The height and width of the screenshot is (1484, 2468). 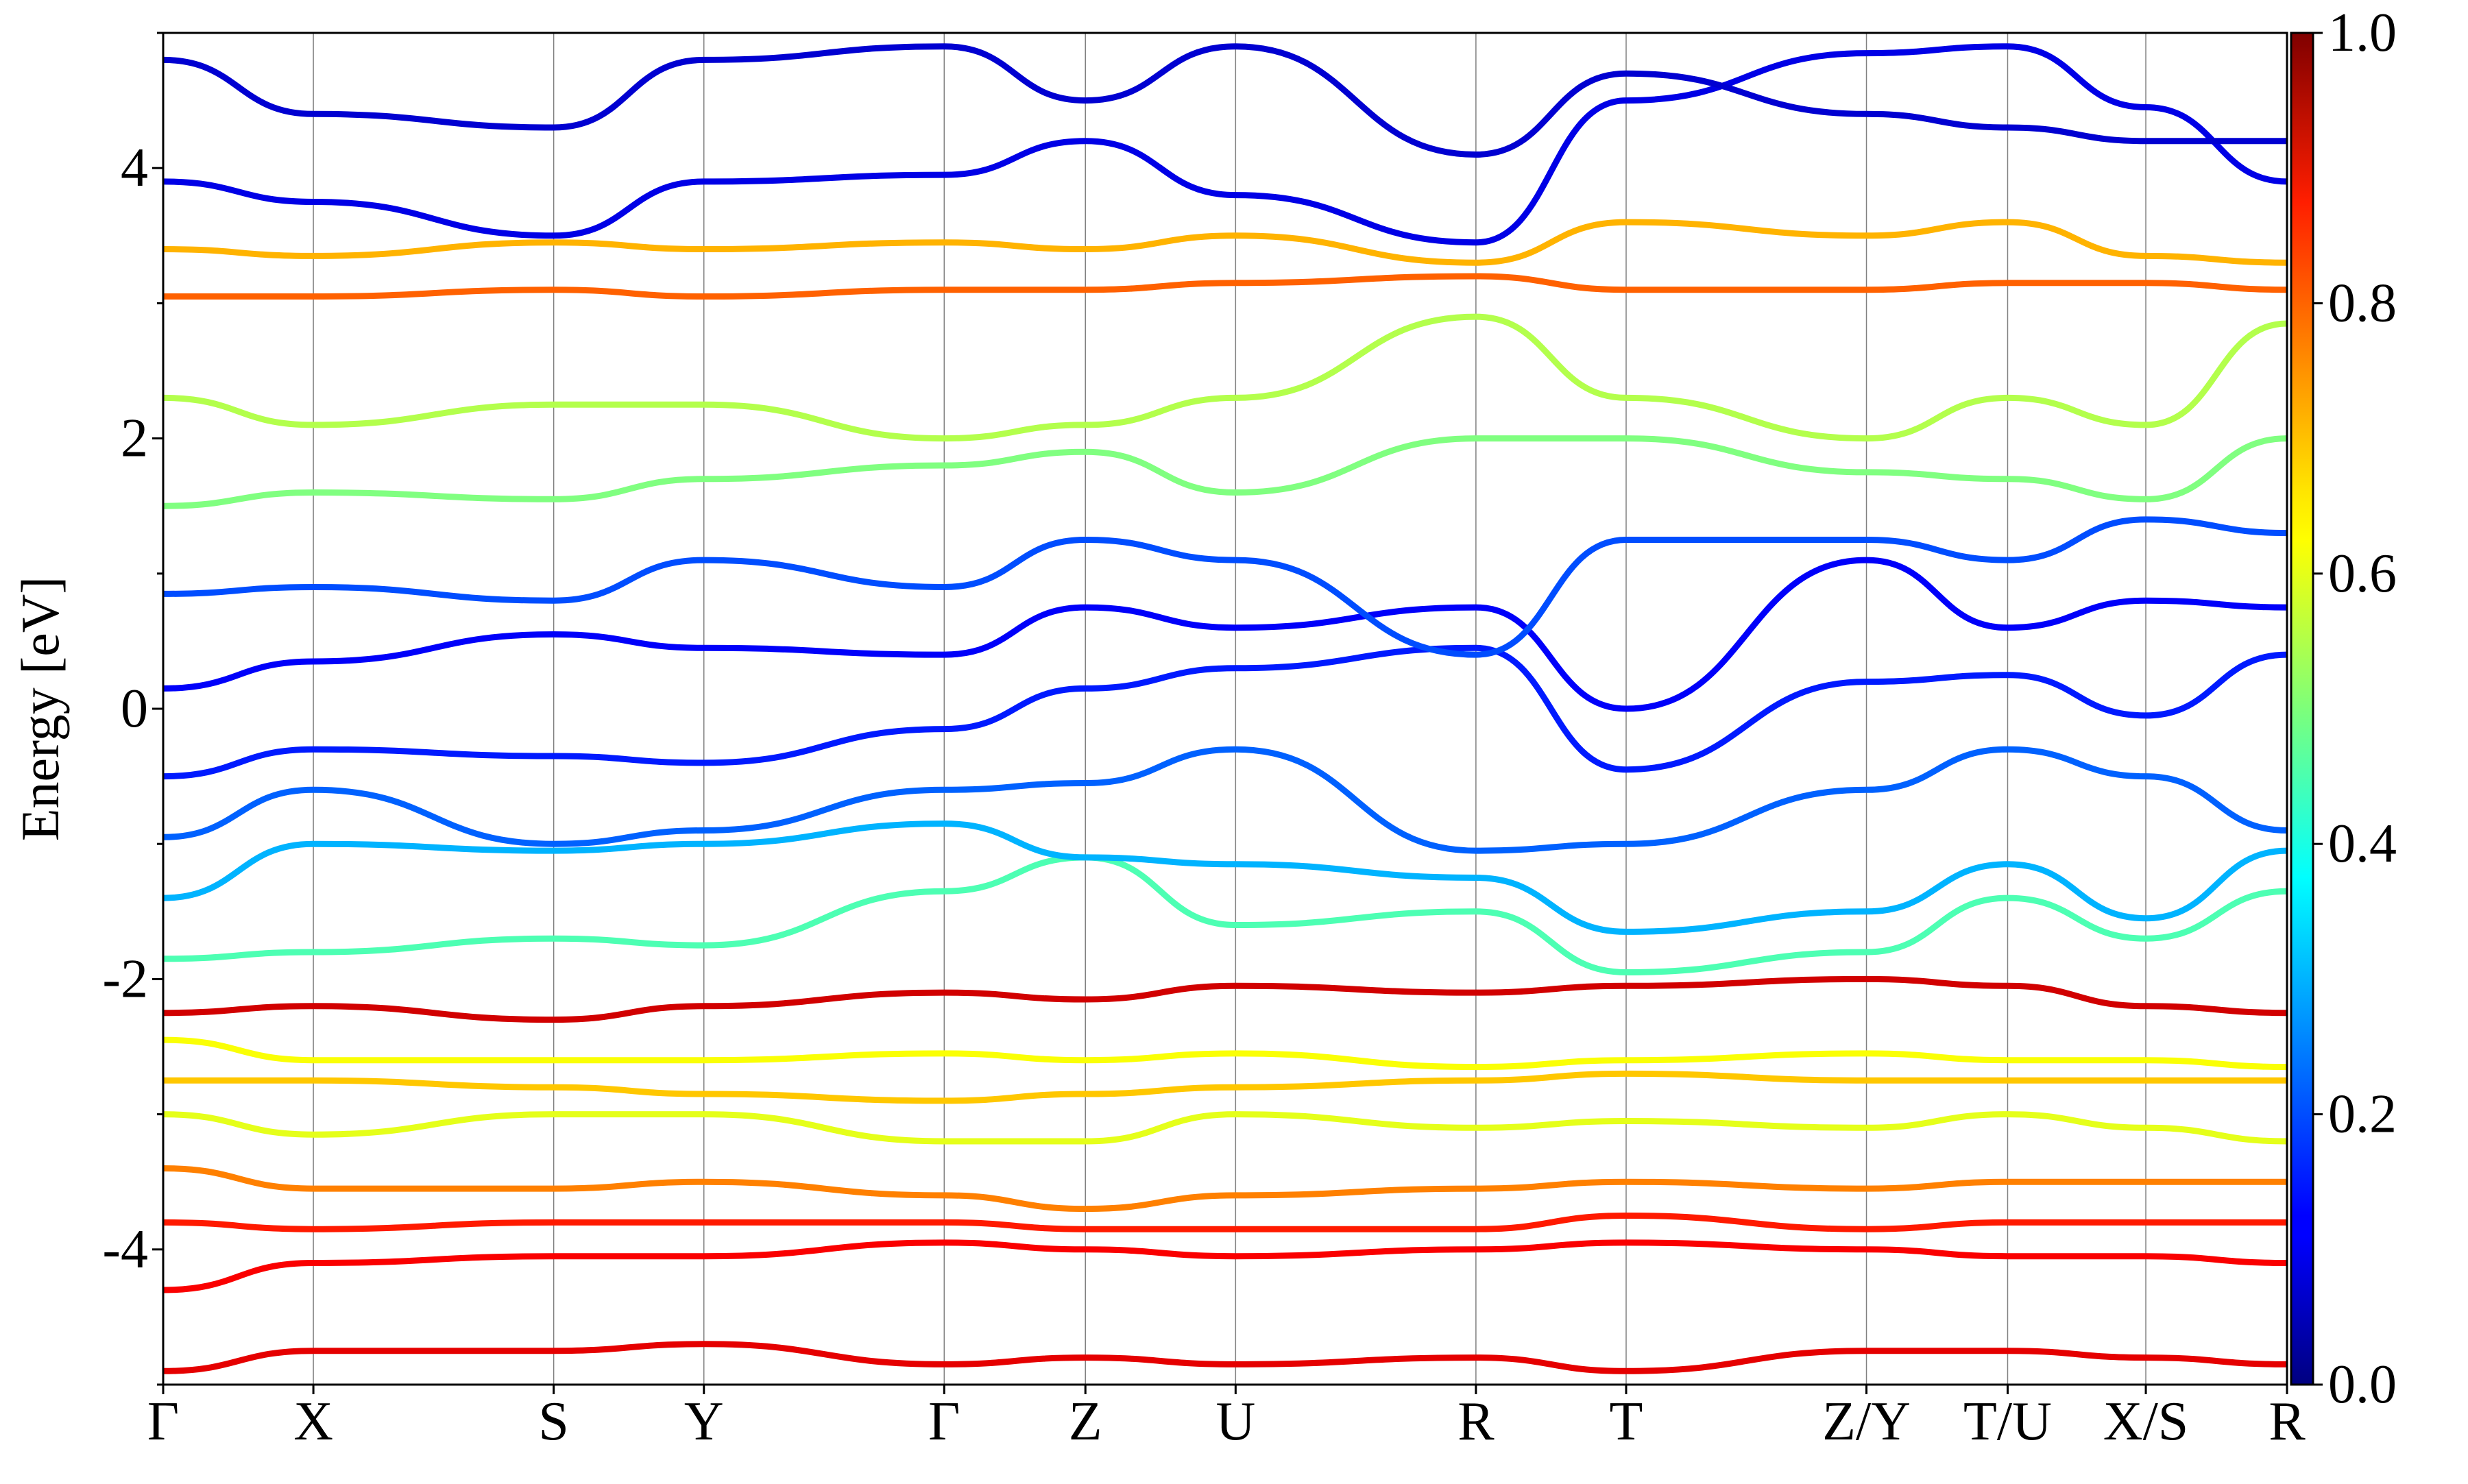 I want to click on x-tick-label: T/U, so click(x=2008, y=1422).